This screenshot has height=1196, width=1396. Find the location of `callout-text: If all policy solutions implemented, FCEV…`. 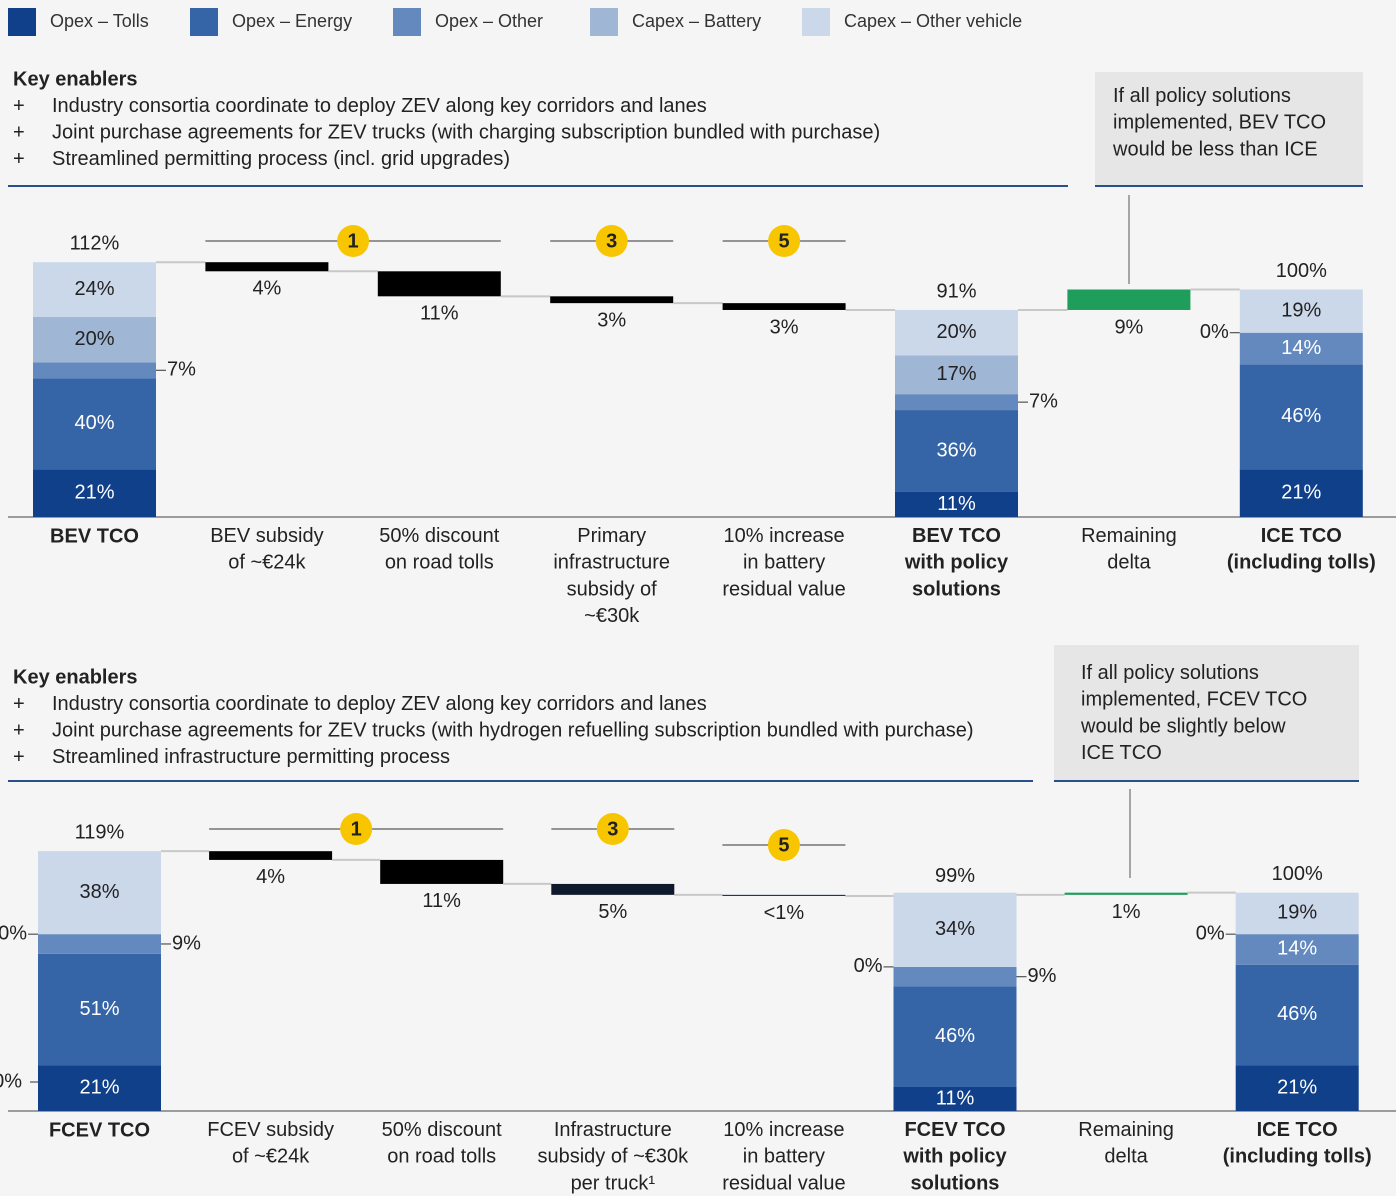

callout-text: If all policy solutions implemented, FCEV… is located at coordinates (1193, 713).